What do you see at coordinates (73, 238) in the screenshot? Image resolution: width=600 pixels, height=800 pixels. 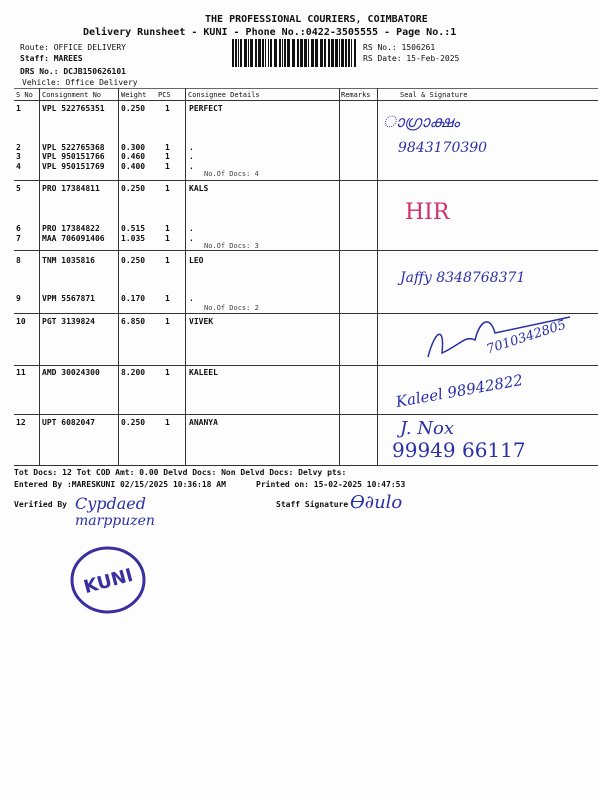 I see `cell-cons: MAA 706091406` at bounding box center [73, 238].